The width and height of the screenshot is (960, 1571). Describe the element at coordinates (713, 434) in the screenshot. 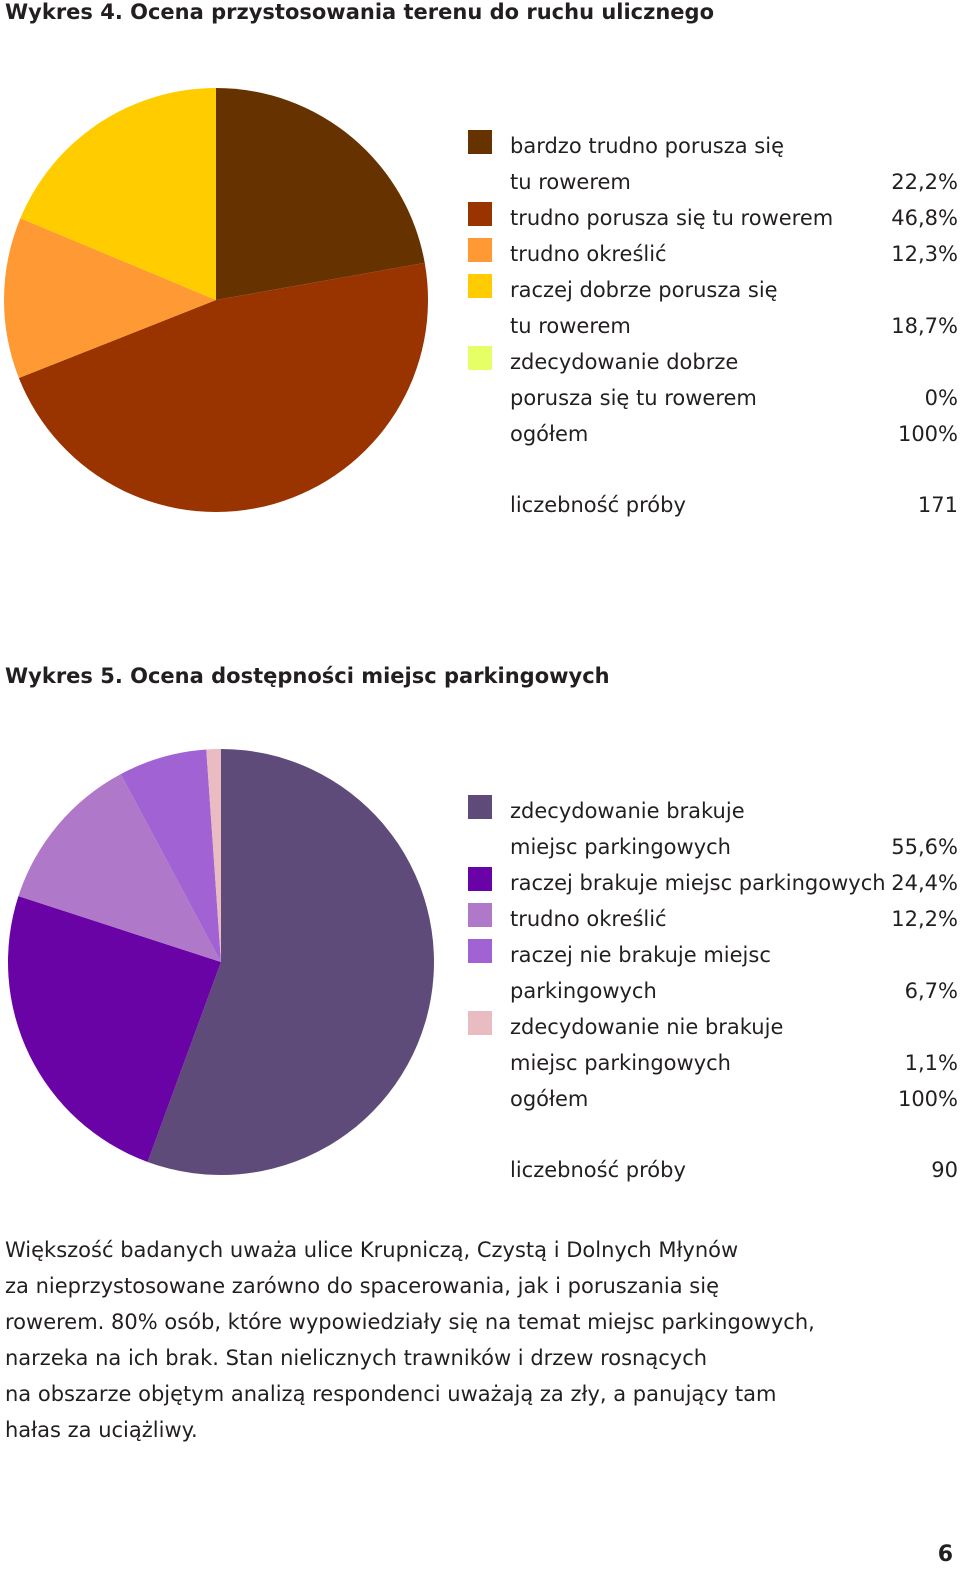

I see `chart-1-total-row: ogółem 100%` at that location.